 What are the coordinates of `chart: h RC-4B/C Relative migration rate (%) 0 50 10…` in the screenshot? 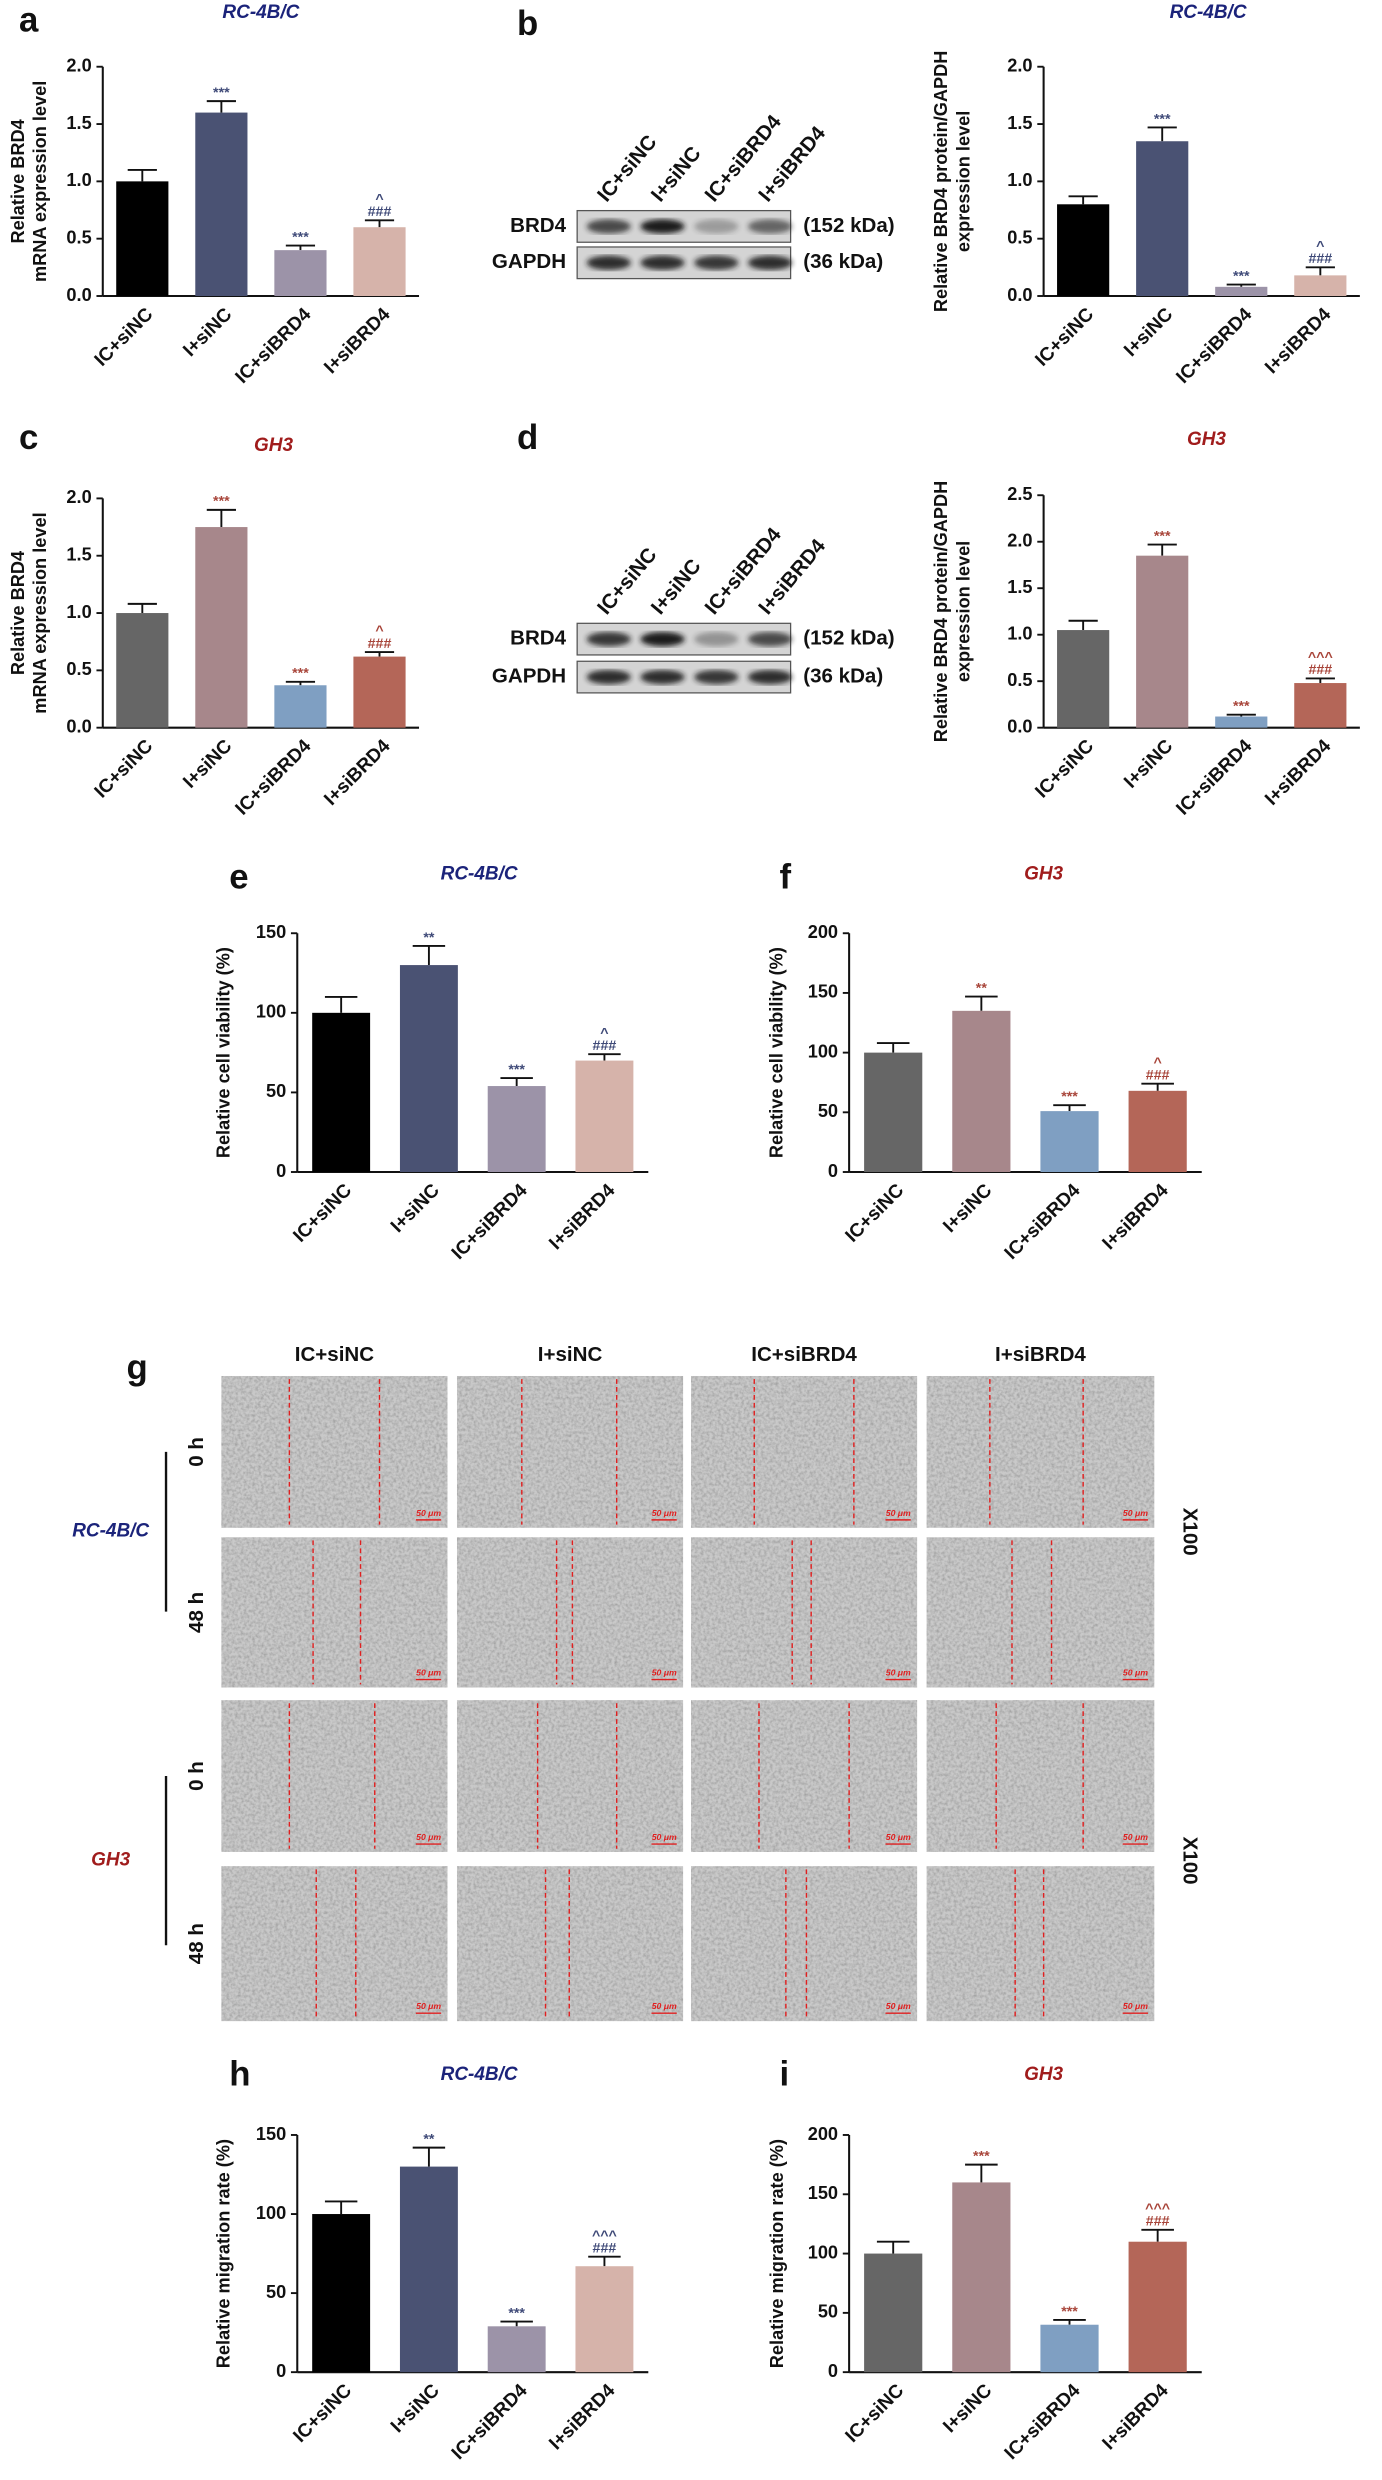 It's located at (431, 2260).